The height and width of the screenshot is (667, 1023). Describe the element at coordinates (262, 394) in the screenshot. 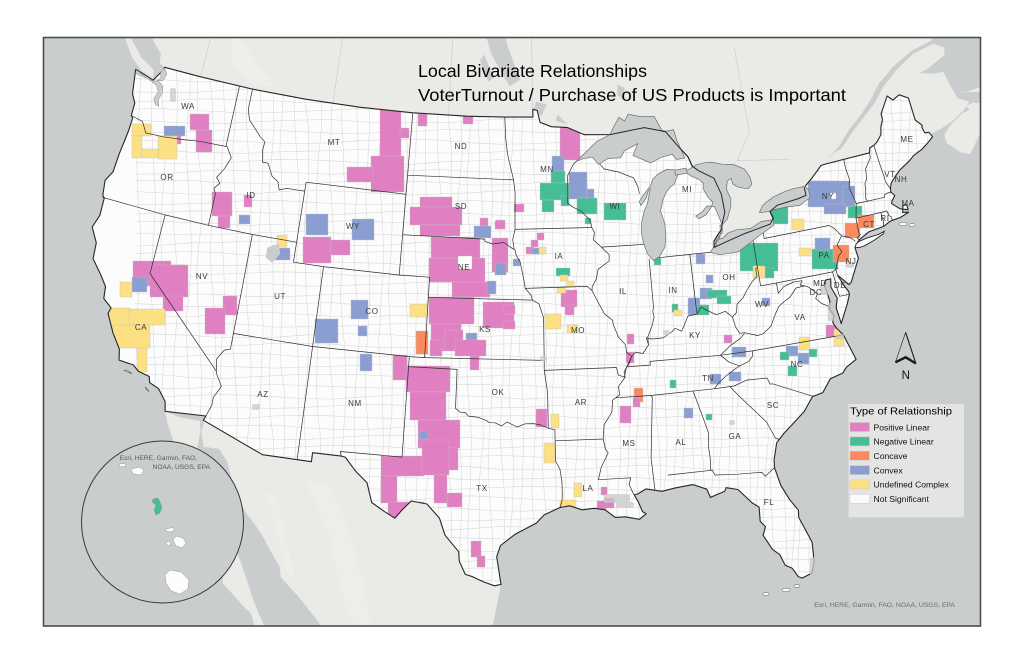

I see `svg-text: AZ` at that location.